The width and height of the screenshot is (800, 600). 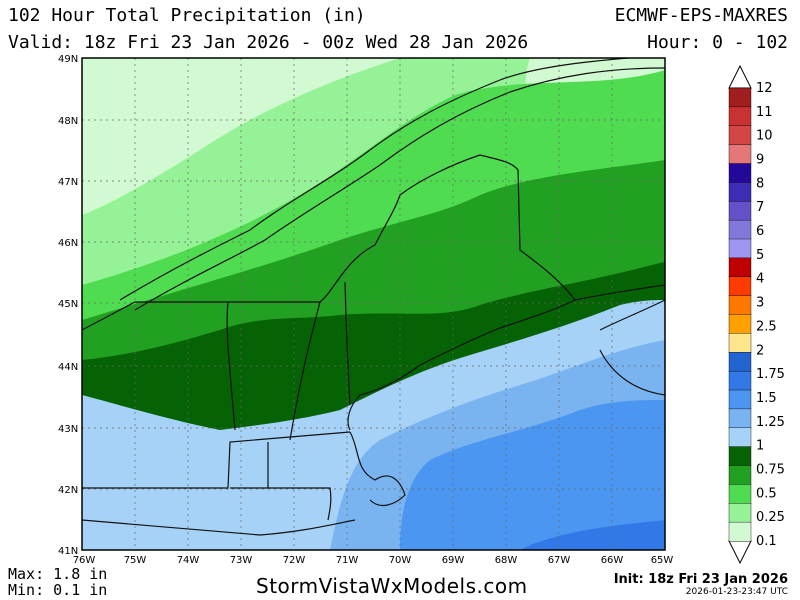 I want to click on lat-label: 41N, so click(x=68, y=551).